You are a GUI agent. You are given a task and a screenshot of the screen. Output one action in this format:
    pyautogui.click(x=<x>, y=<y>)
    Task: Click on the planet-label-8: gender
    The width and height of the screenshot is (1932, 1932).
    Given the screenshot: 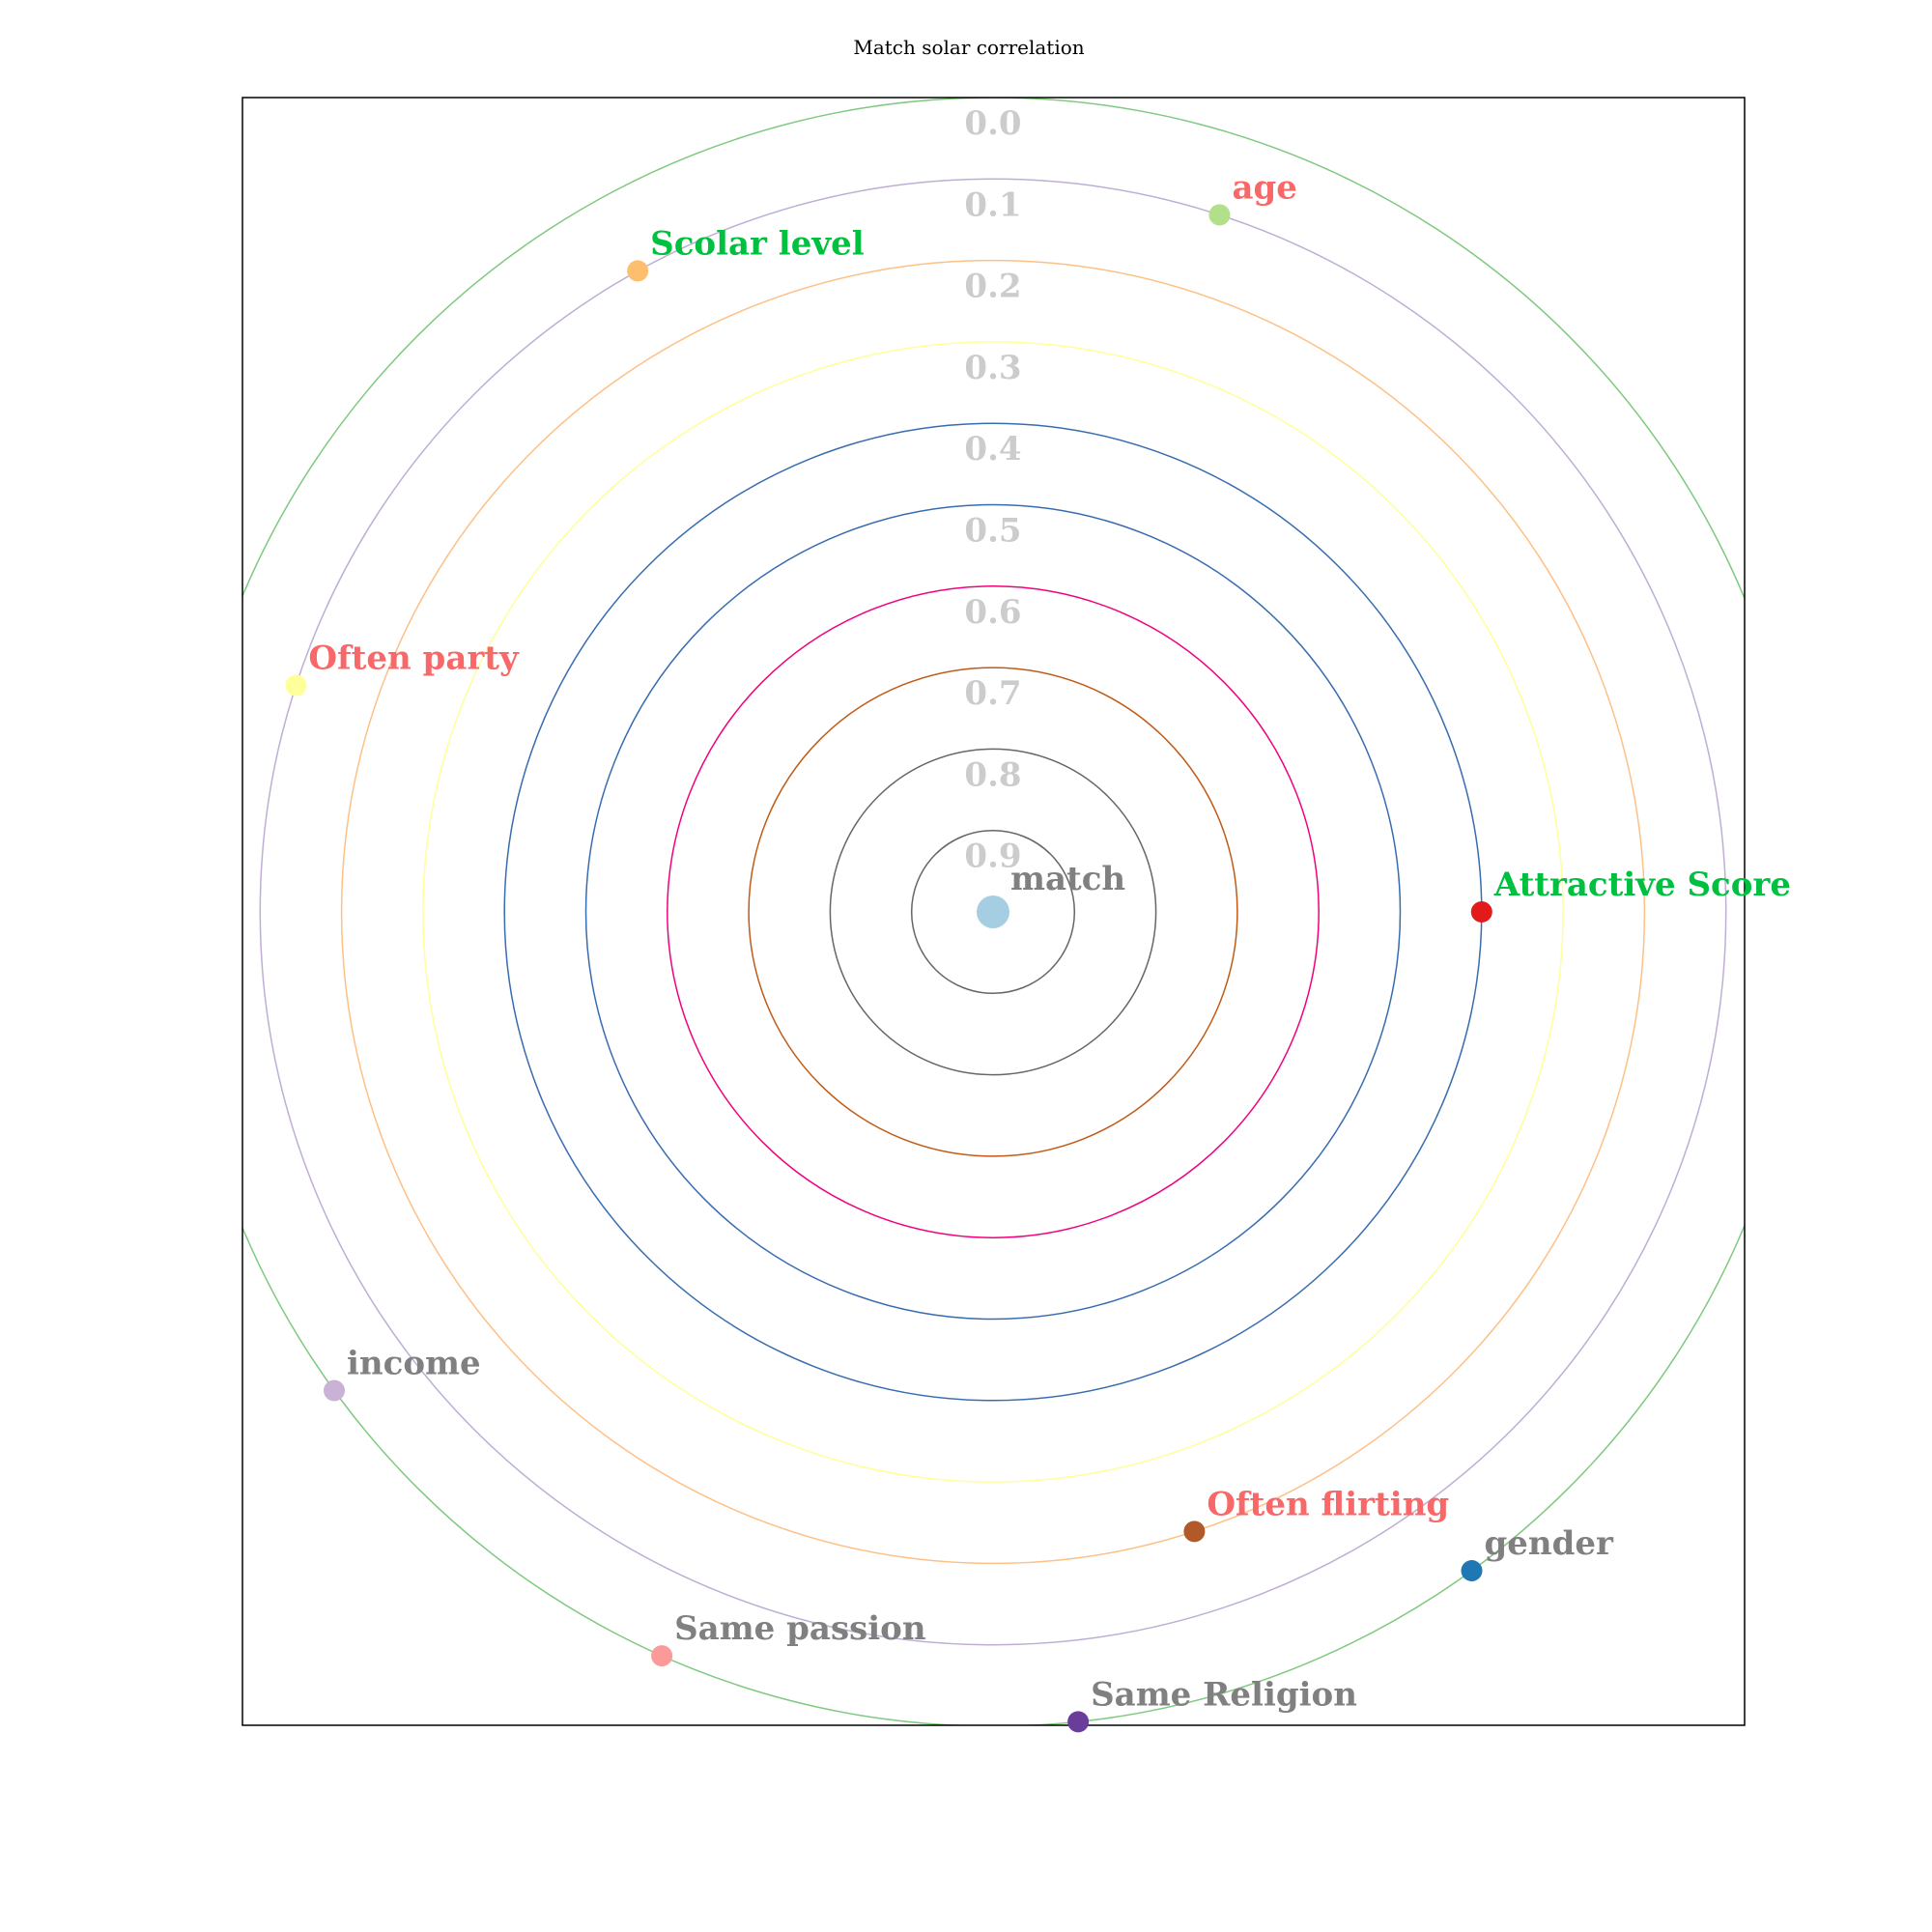 What is the action you would take?
    pyautogui.click(x=1550, y=1543)
    